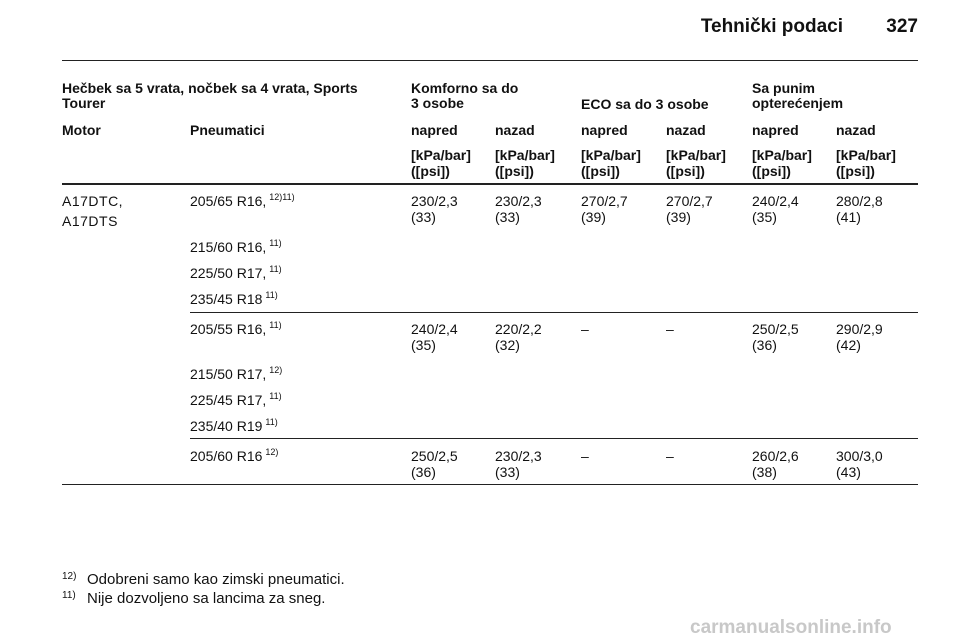  I want to click on column-header: Pneumatici, so click(227, 130).